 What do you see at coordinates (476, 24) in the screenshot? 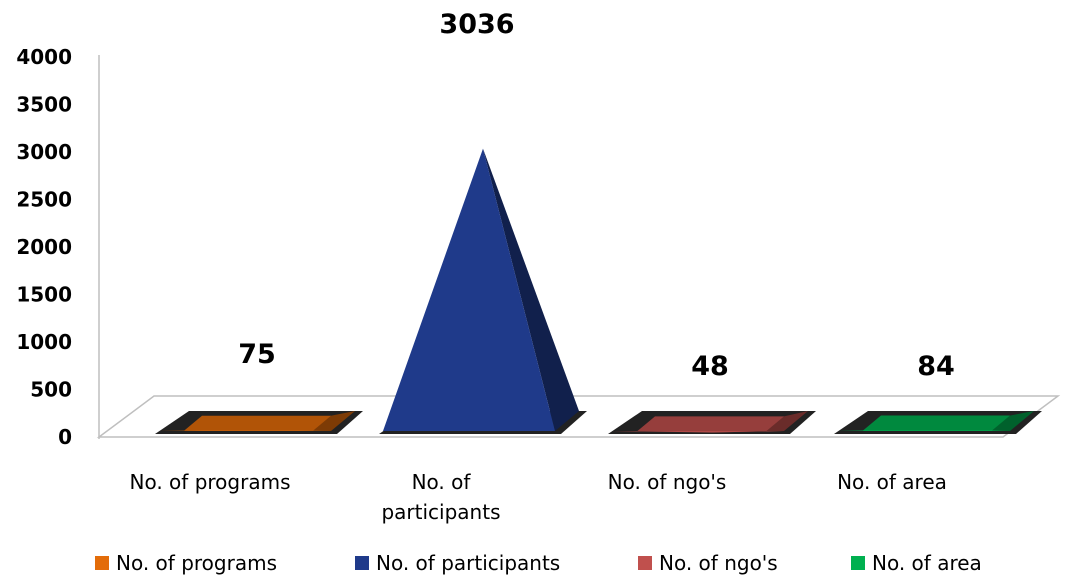
I see `data-label: 3036` at bounding box center [476, 24].